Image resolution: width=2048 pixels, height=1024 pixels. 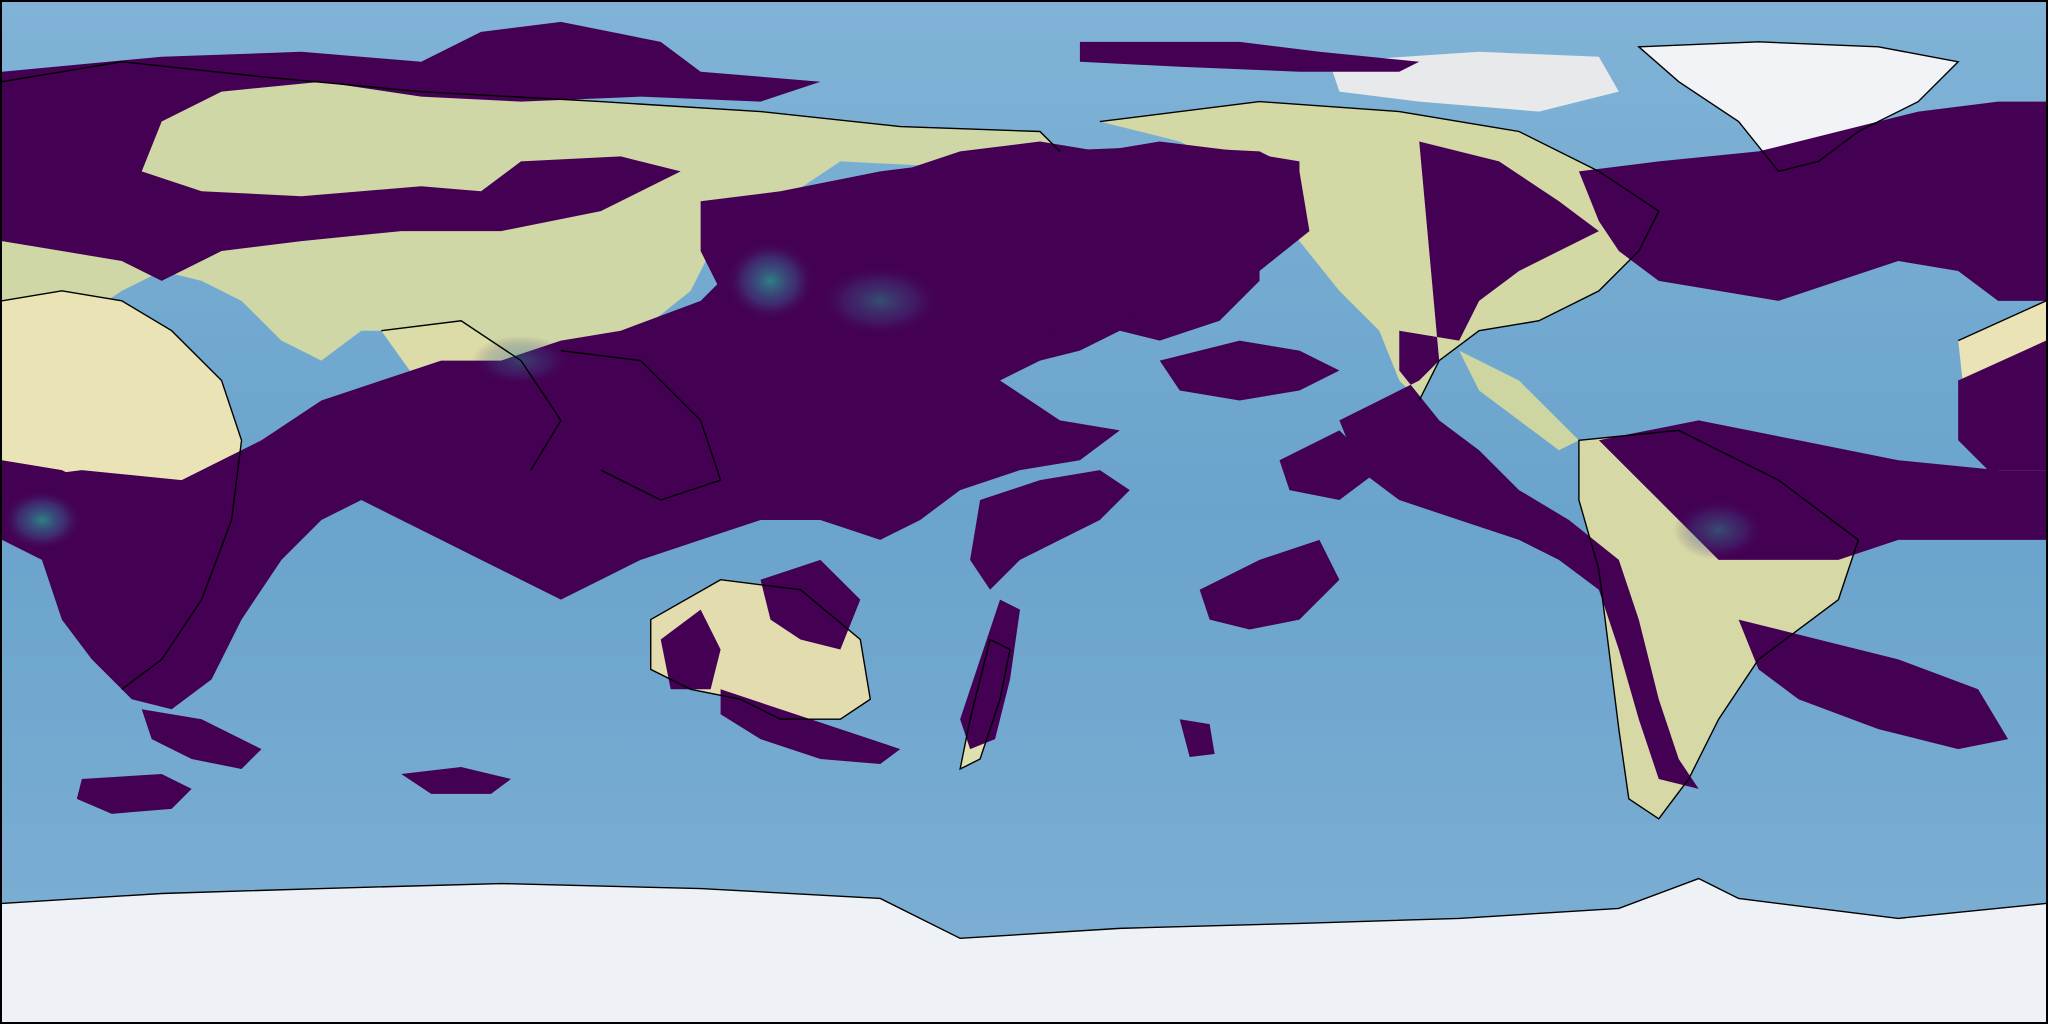 What do you see at coordinates (1519, 400) in the screenshot?
I see `land-central-america` at bounding box center [1519, 400].